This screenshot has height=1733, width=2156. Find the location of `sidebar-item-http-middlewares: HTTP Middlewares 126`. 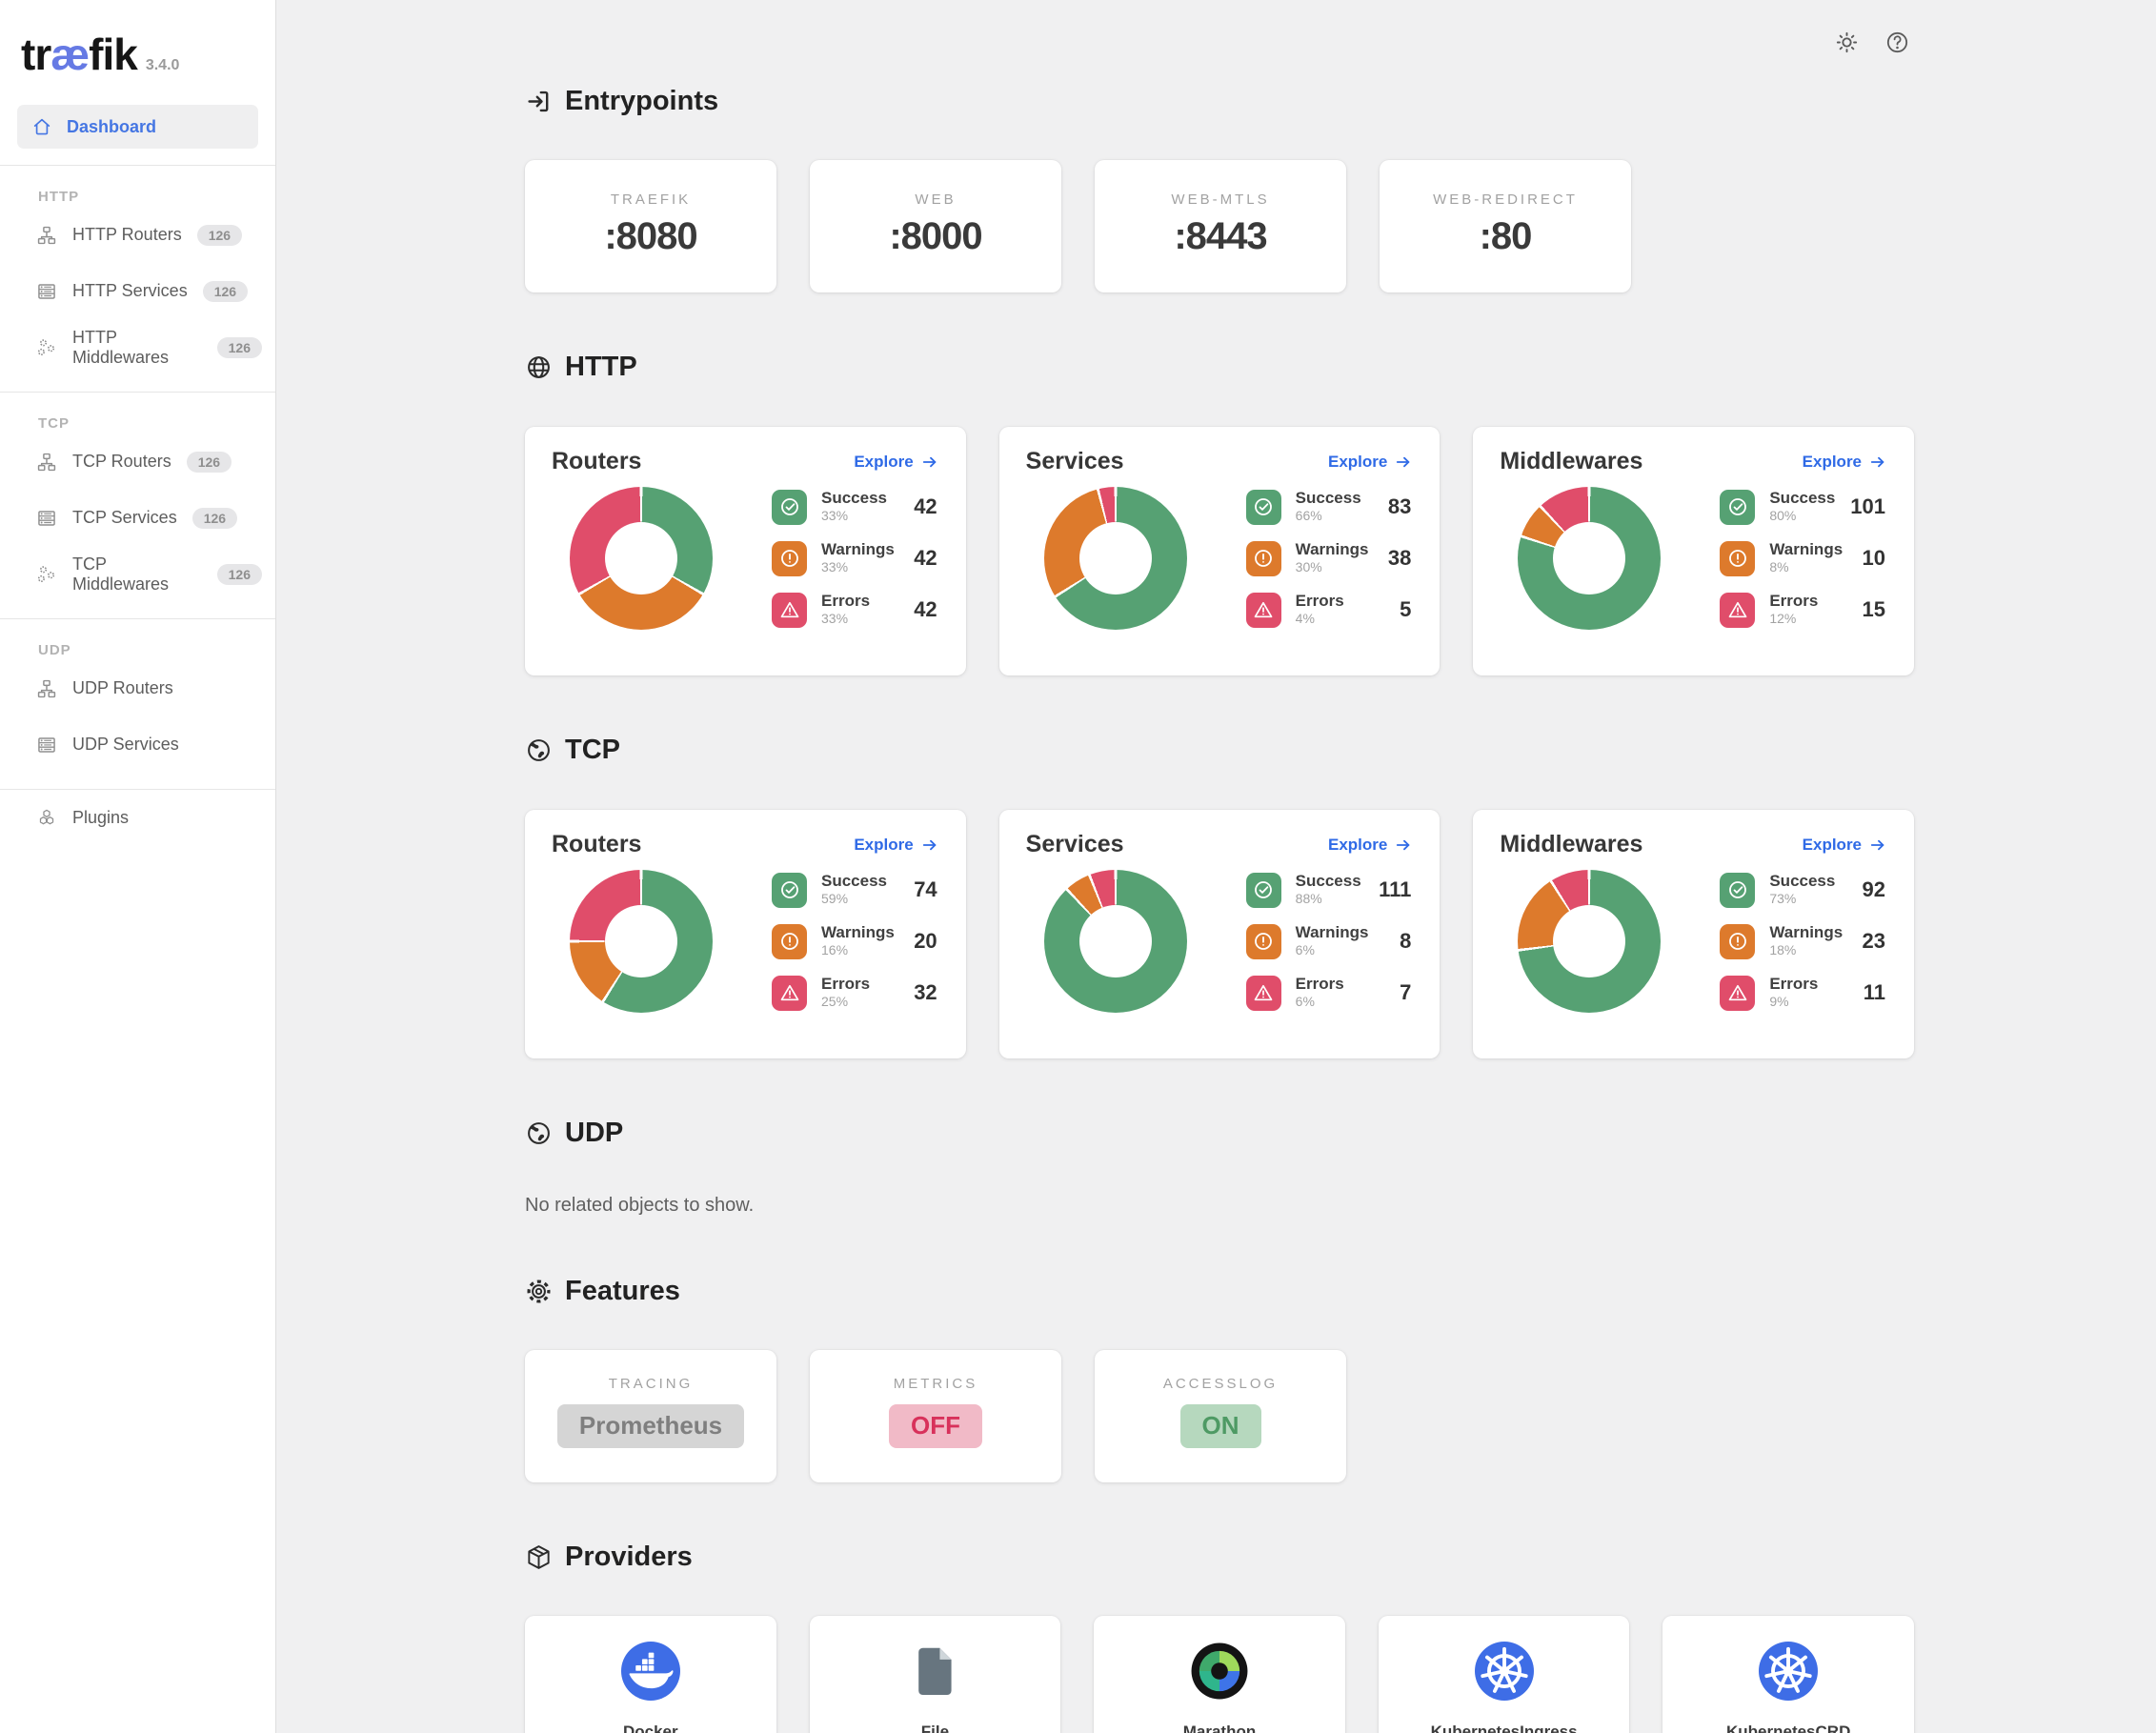

sidebar-item-http-middlewares: HTTP Middlewares 126 is located at coordinates (137, 347).